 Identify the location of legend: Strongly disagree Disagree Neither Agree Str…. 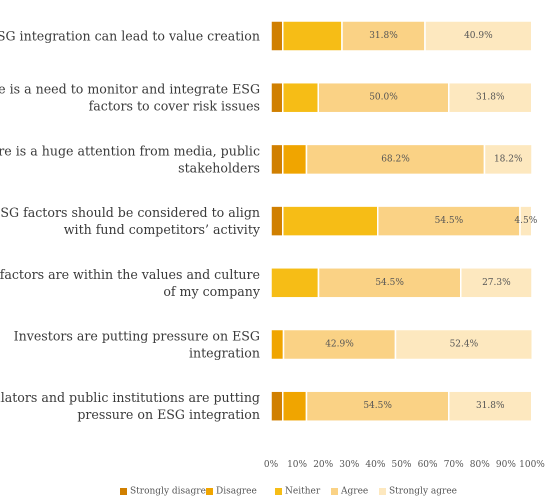
(288, 492).